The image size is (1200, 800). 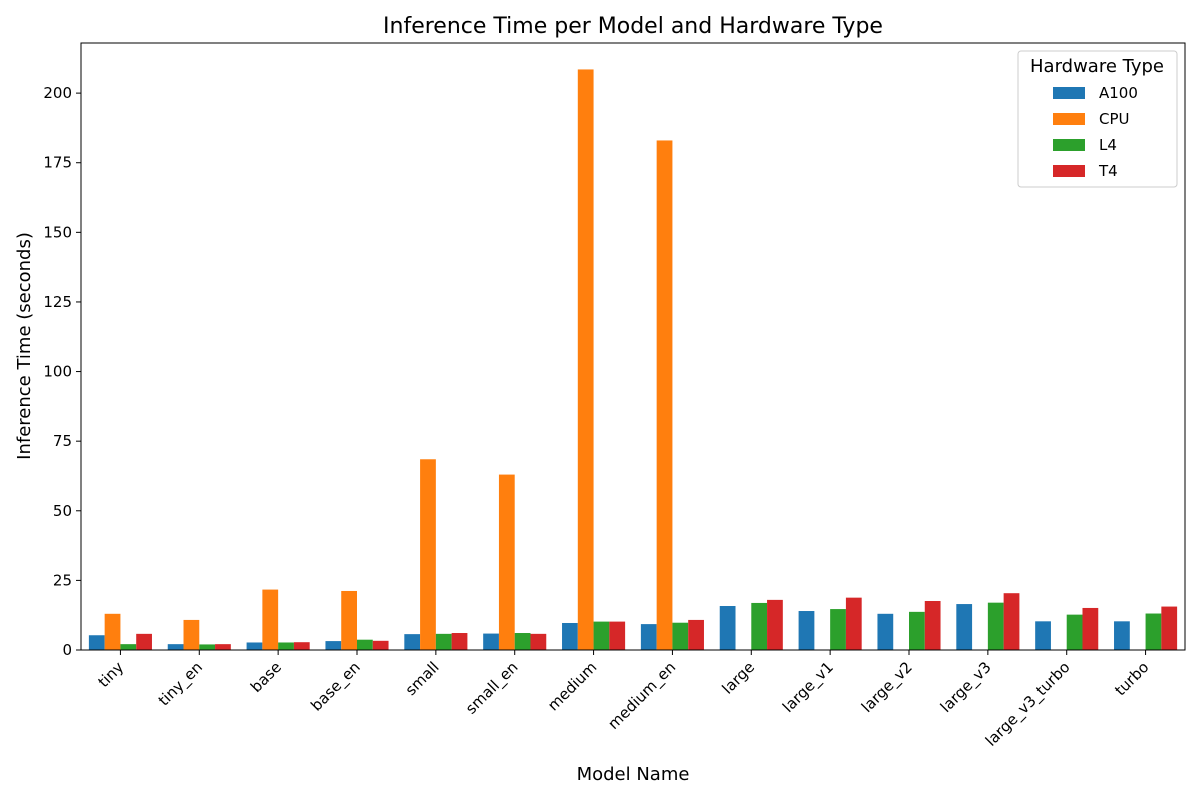 What do you see at coordinates (570, 636) in the screenshot?
I see `bar-A100-medium` at bounding box center [570, 636].